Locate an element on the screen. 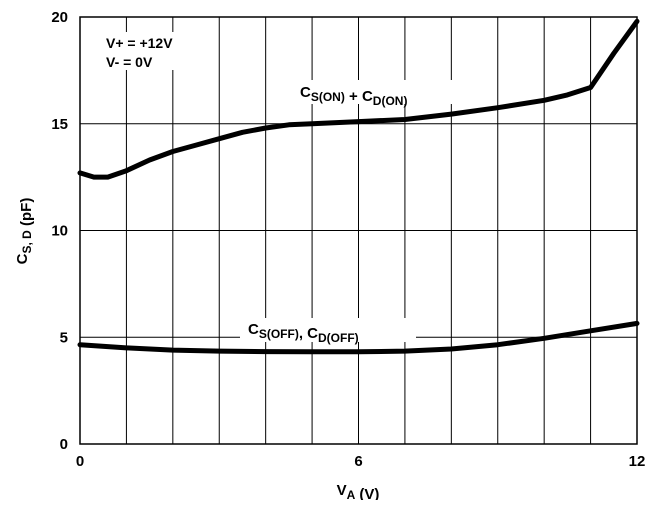  x-ticks: 0 6 12 is located at coordinates (361, 461).